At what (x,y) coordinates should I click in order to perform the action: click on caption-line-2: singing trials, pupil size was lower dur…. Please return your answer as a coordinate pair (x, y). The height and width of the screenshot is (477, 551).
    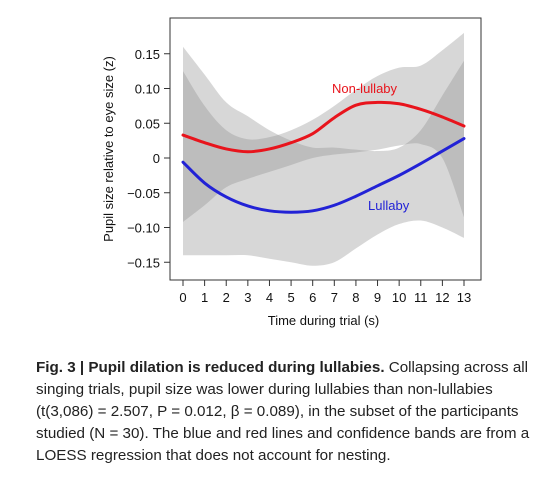
    Looking at the image, I should click on (264, 389).